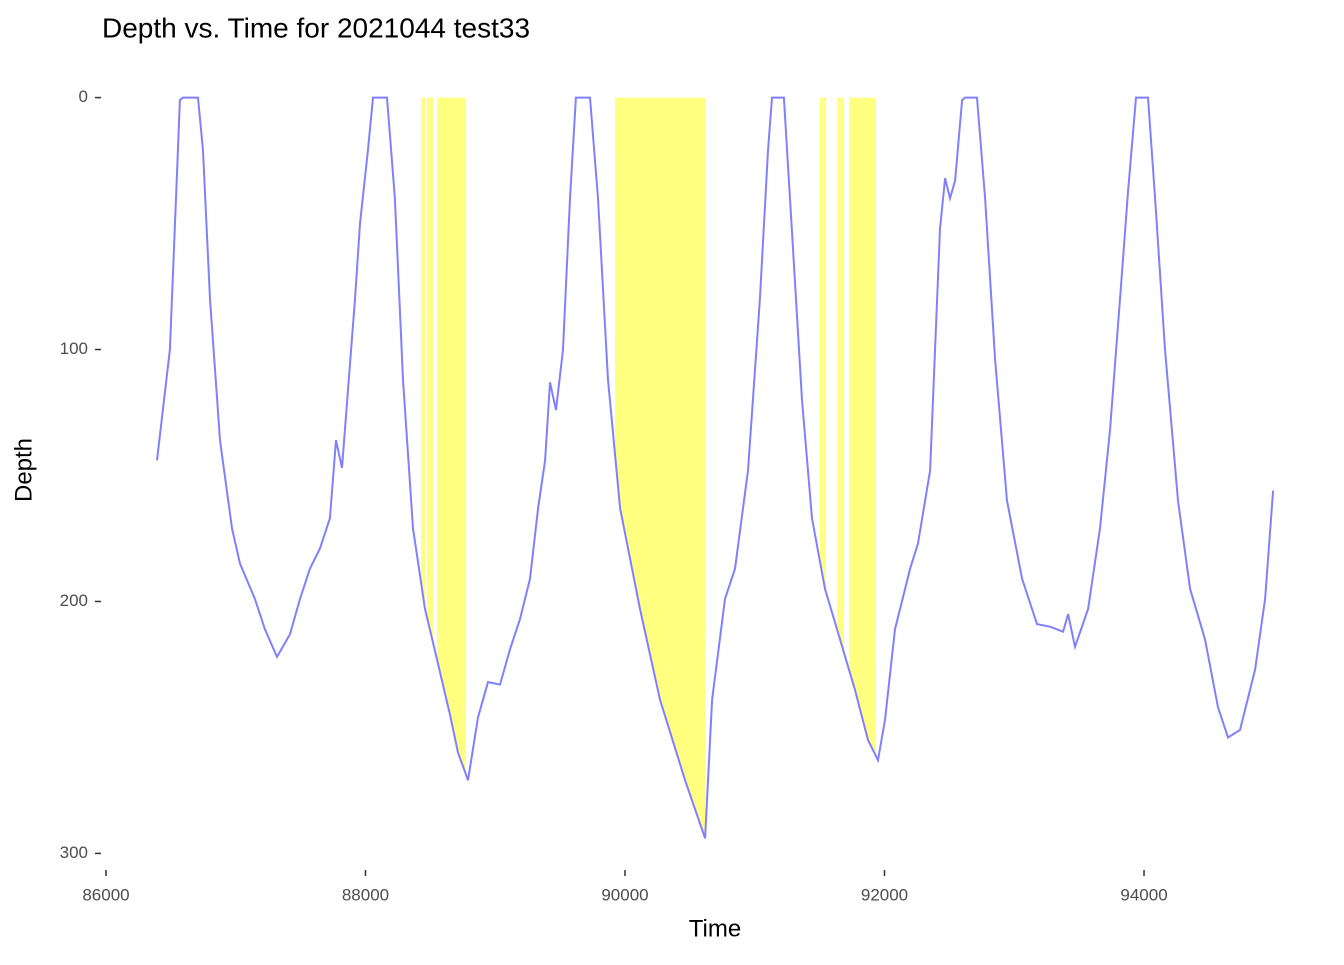  I want to click on x-tick-label: 94000, so click(1143, 894).